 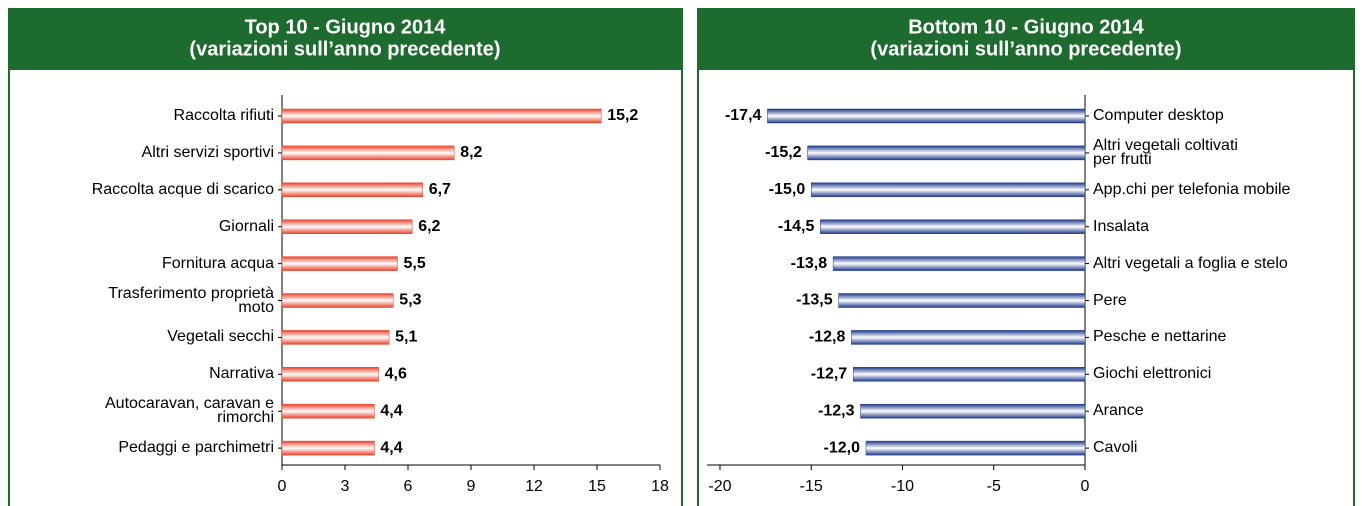 I want to click on value-label: 6,2, so click(x=429, y=226).